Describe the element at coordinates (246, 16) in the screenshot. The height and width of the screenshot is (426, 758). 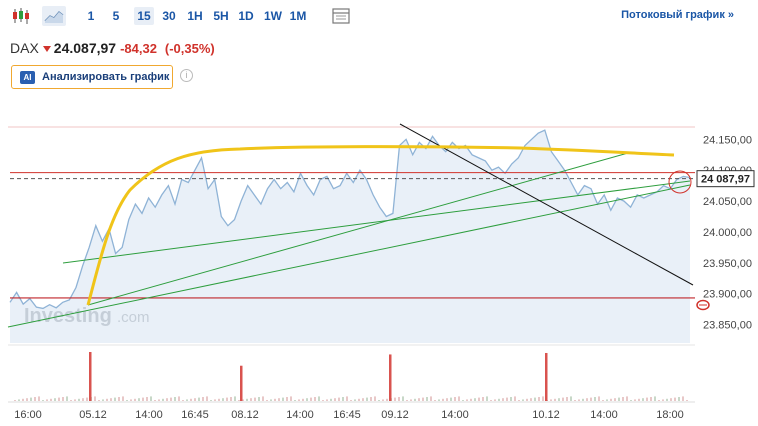
I see `timeframe-1d: 1D` at that location.